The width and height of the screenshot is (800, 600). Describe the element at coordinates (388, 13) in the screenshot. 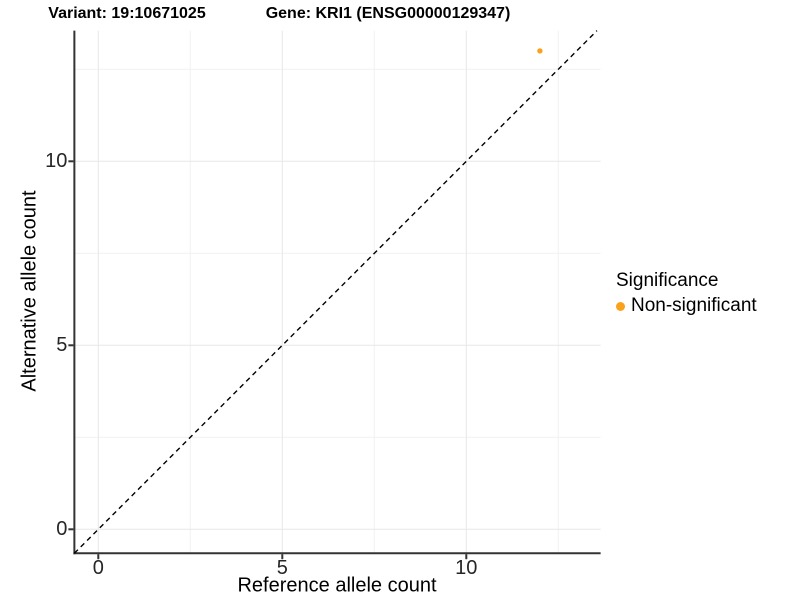

I see `gene-title: Gene: KRI1 (ENSG00000129347)` at that location.